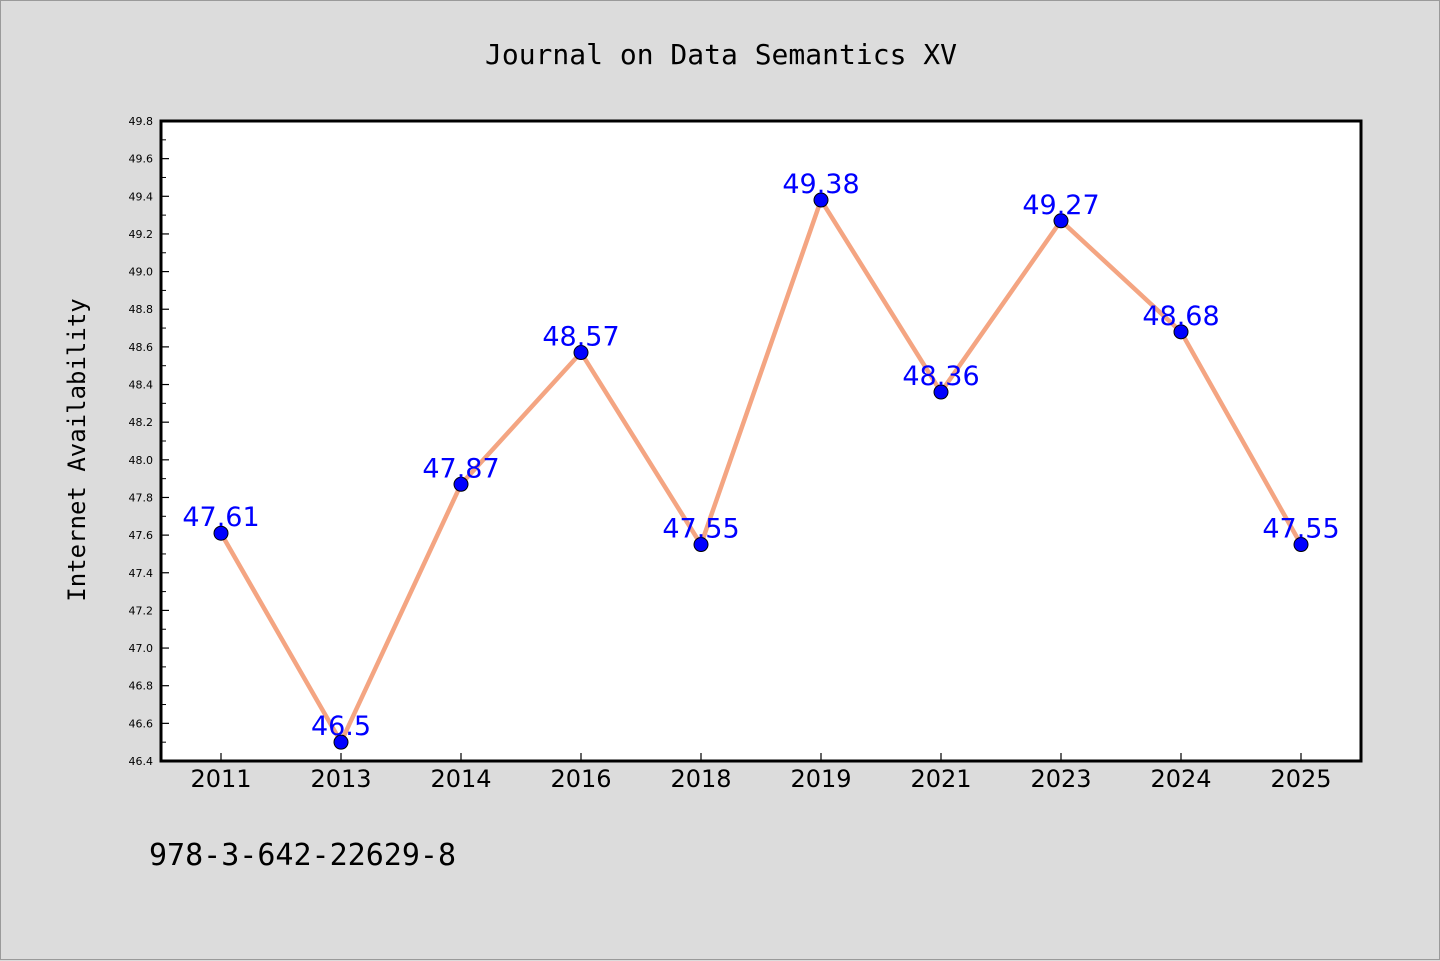 This screenshot has height=961, width=1440. What do you see at coordinates (141, 309) in the screenshot?
I see `y-tick-label: 48.8` at bounding box center [141, 309].